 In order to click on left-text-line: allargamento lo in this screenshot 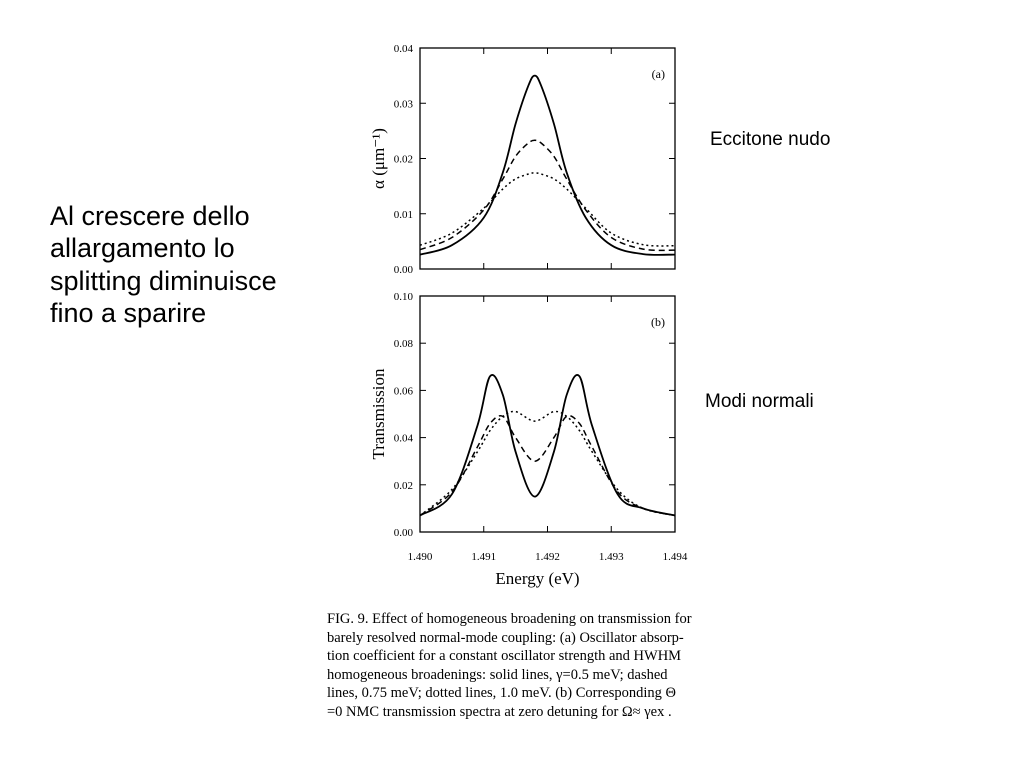, I will do `click(142, 248)`.